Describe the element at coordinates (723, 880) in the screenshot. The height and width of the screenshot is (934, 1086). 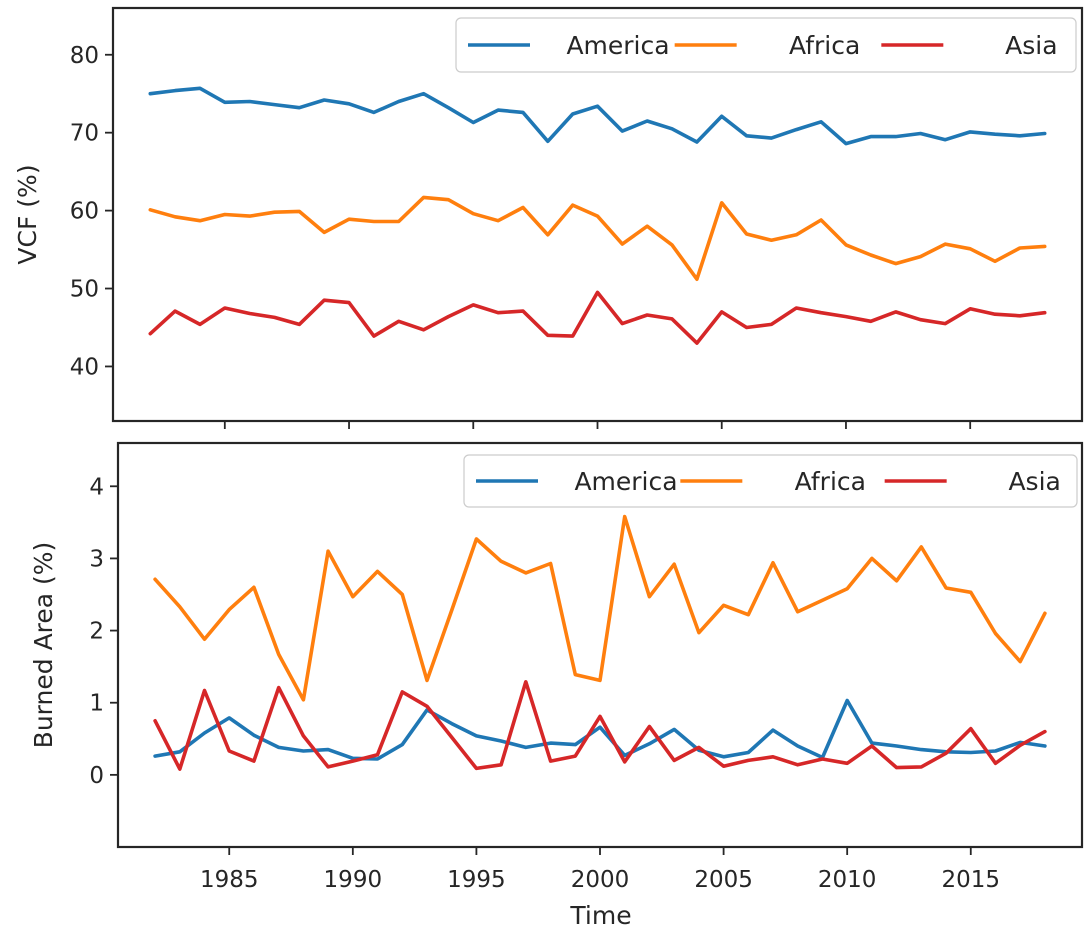
I see `x-tick-label: 2005` at that location.